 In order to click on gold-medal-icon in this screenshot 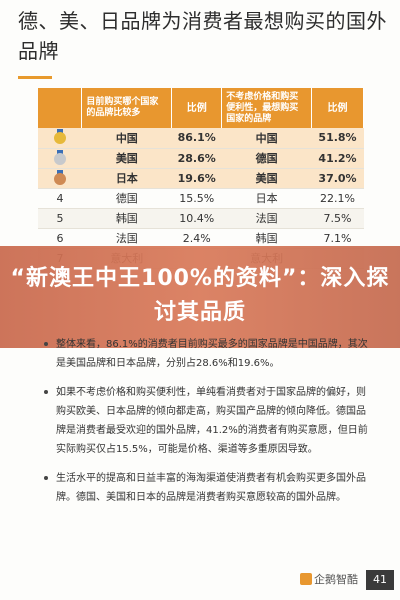, I will do `click(59, 137)`.